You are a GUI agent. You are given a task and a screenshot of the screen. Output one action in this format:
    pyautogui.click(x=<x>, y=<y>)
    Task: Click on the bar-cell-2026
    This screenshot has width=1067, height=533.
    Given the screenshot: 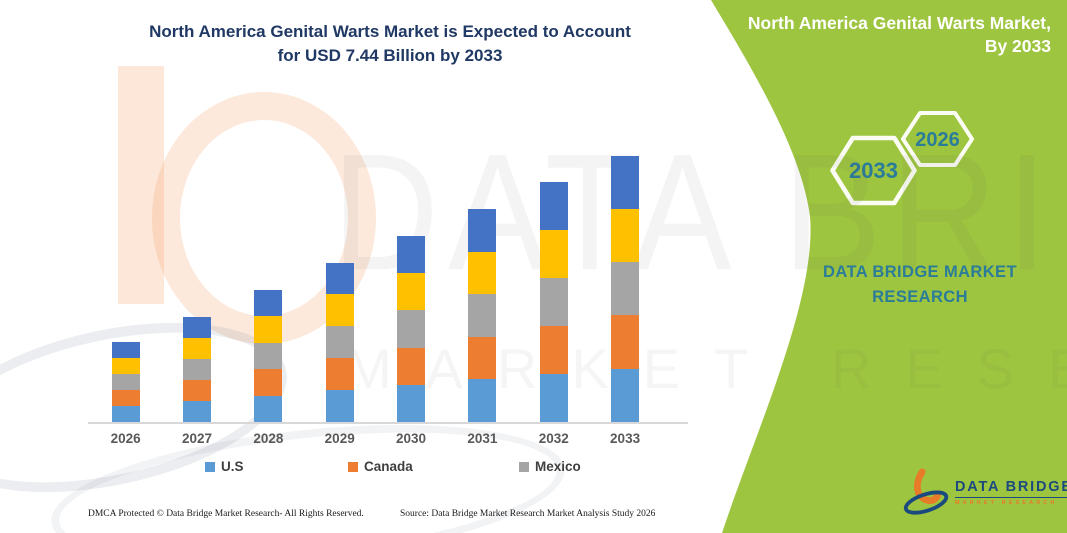 What is the action you would take?
    pyautogui.click(x=125, y=288)
    